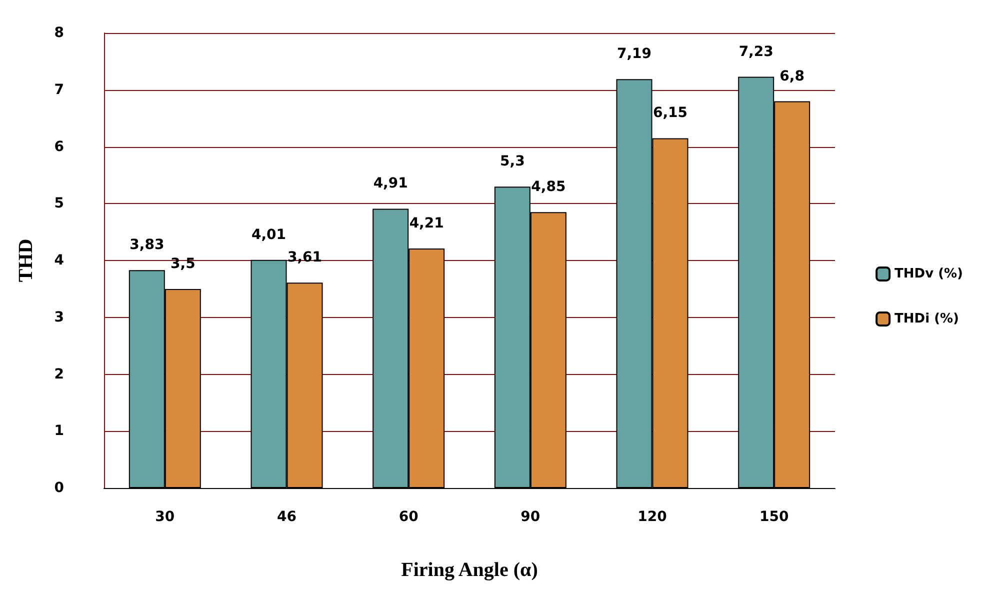 This screenshot has width=986, height=593. Describe the element at coordinates (548, 187) in the screenshot. I see `data-label: 4,85` at that location.